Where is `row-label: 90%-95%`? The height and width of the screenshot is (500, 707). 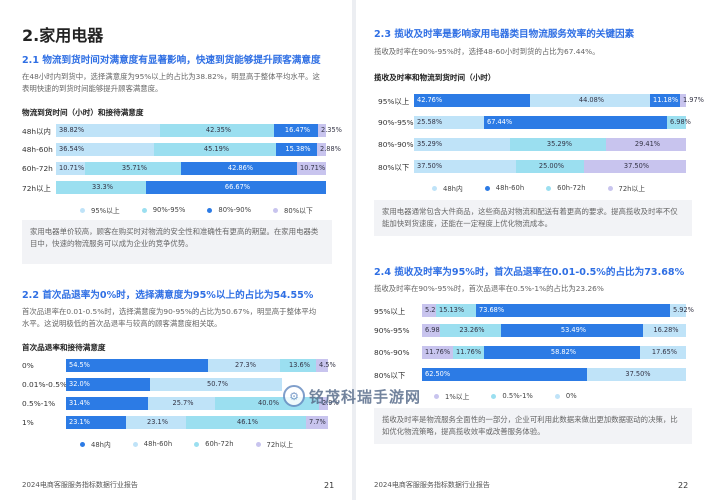 row-label: 90%-95% is located at coordinates (396, 122).